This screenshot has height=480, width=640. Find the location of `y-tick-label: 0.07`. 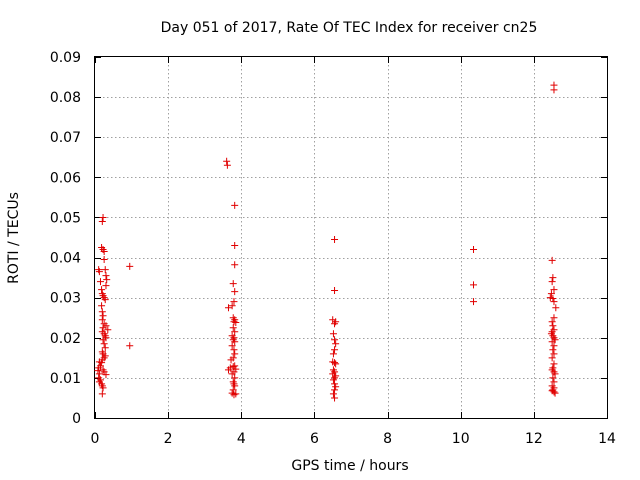

y-tick-label: 0.07 is located at coordinates (65, 138).